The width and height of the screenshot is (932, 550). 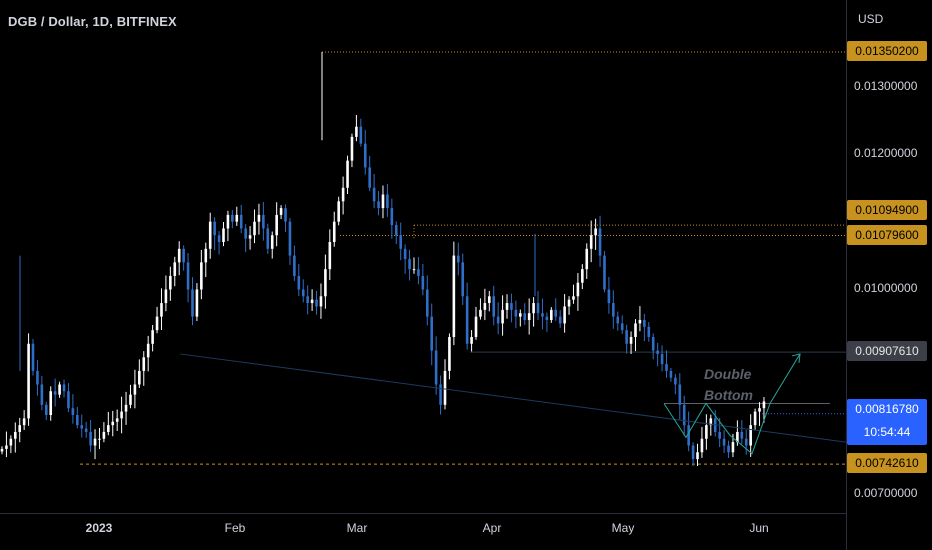 What do you see at coordinates (887, 409) in the screenshot?
I see `last-price-tag: 0.00816780` at bounding box center [887, 409].